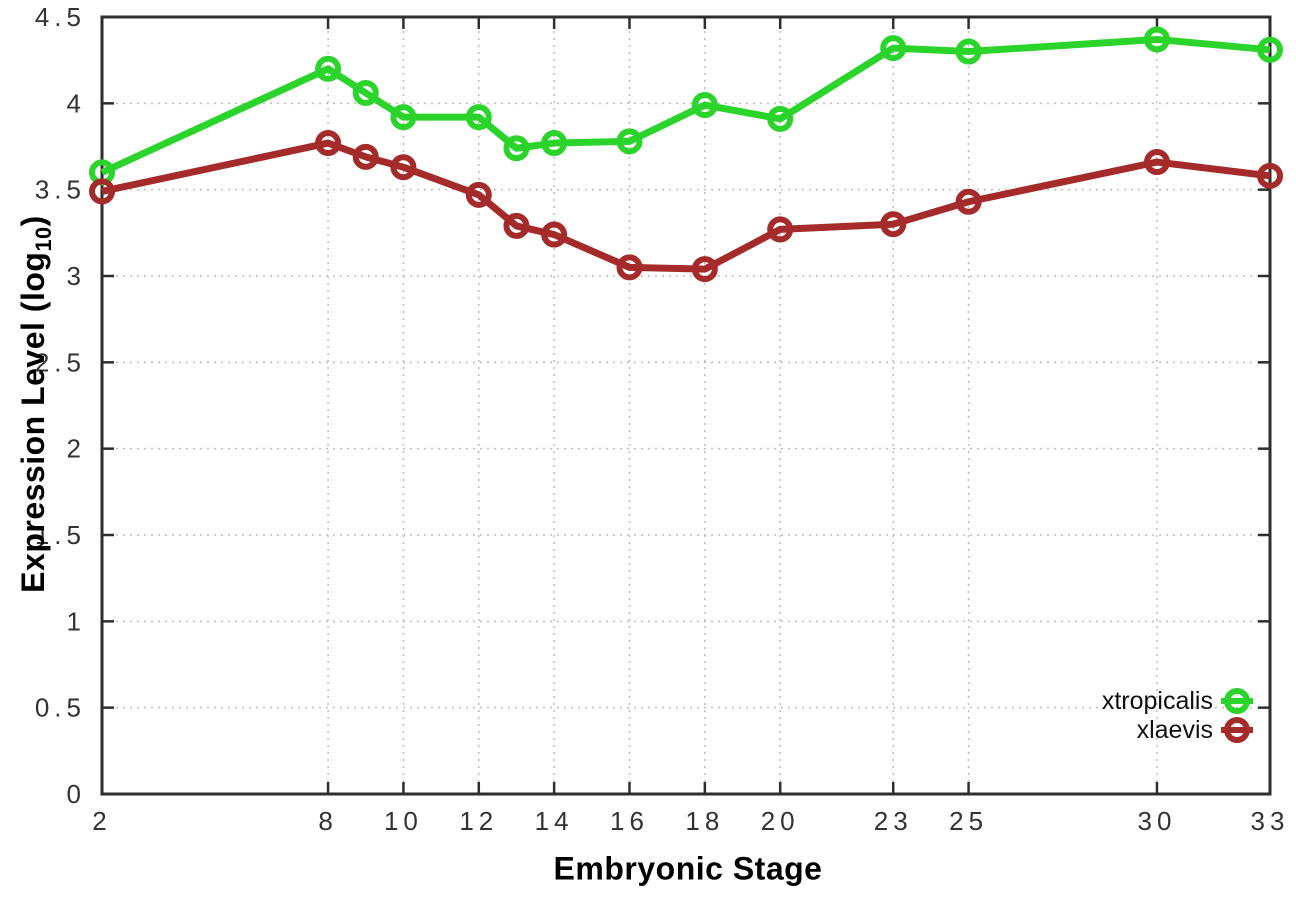  I want to click on y-tick-label: 3.5, so click(60, 190).